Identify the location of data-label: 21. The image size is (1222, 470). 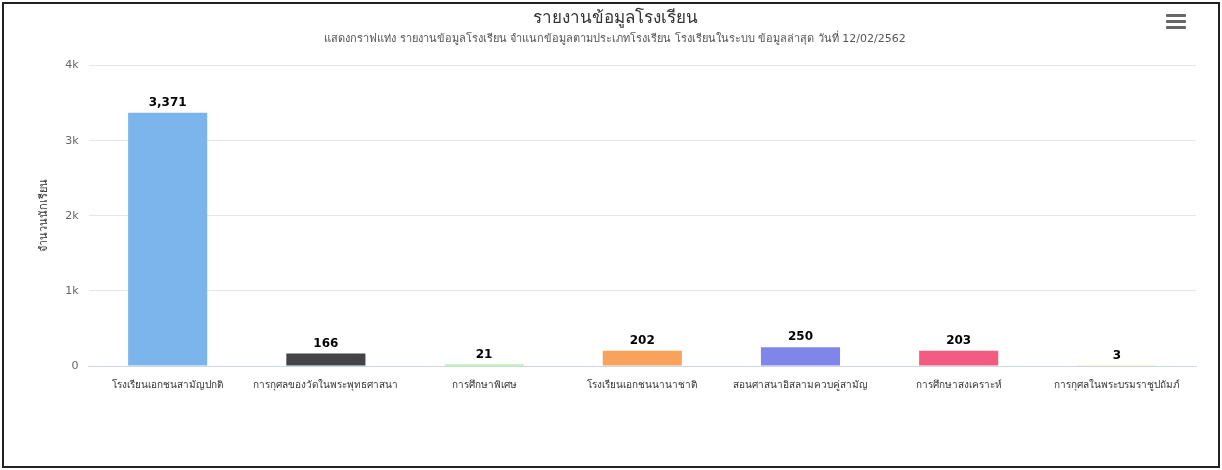
(484, 353).